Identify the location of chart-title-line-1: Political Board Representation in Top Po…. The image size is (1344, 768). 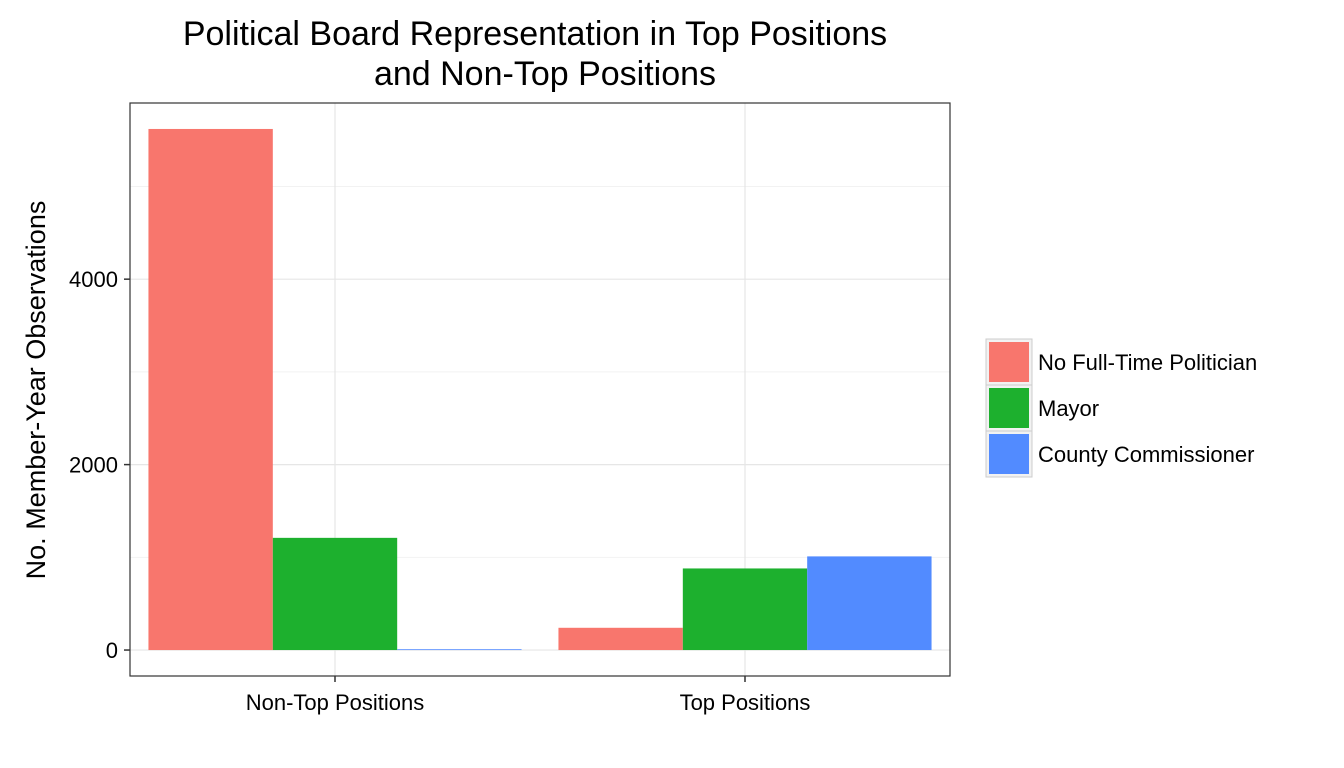
(535, 34).